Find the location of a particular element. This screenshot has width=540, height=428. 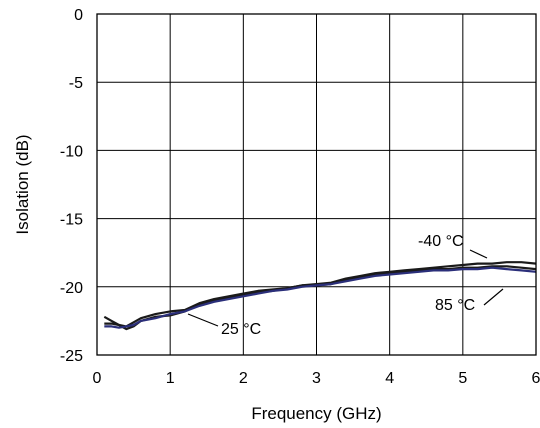

series-group is located at coordinates (320, 296).